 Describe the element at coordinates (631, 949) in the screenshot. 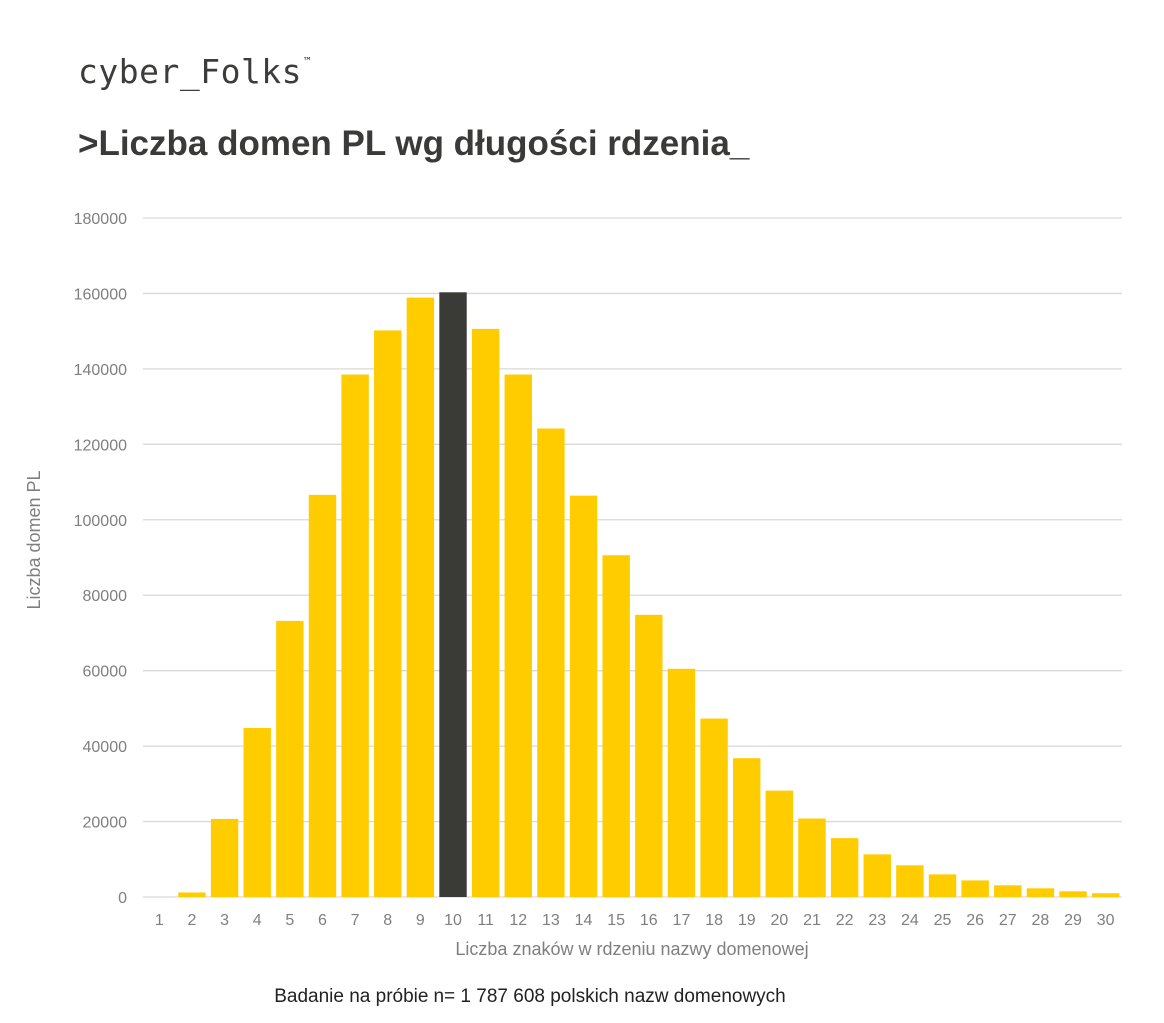

I see `x-axis-label: Liczba znaków w rdzeniu nazwy domenowej` at that location.